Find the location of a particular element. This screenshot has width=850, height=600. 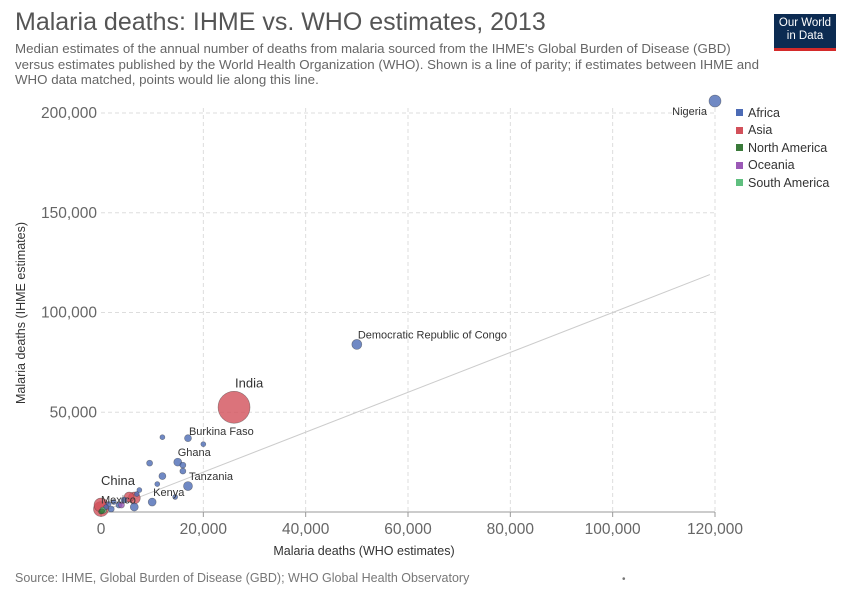

point-label: Nigeria is located at coordinates (690, 112).